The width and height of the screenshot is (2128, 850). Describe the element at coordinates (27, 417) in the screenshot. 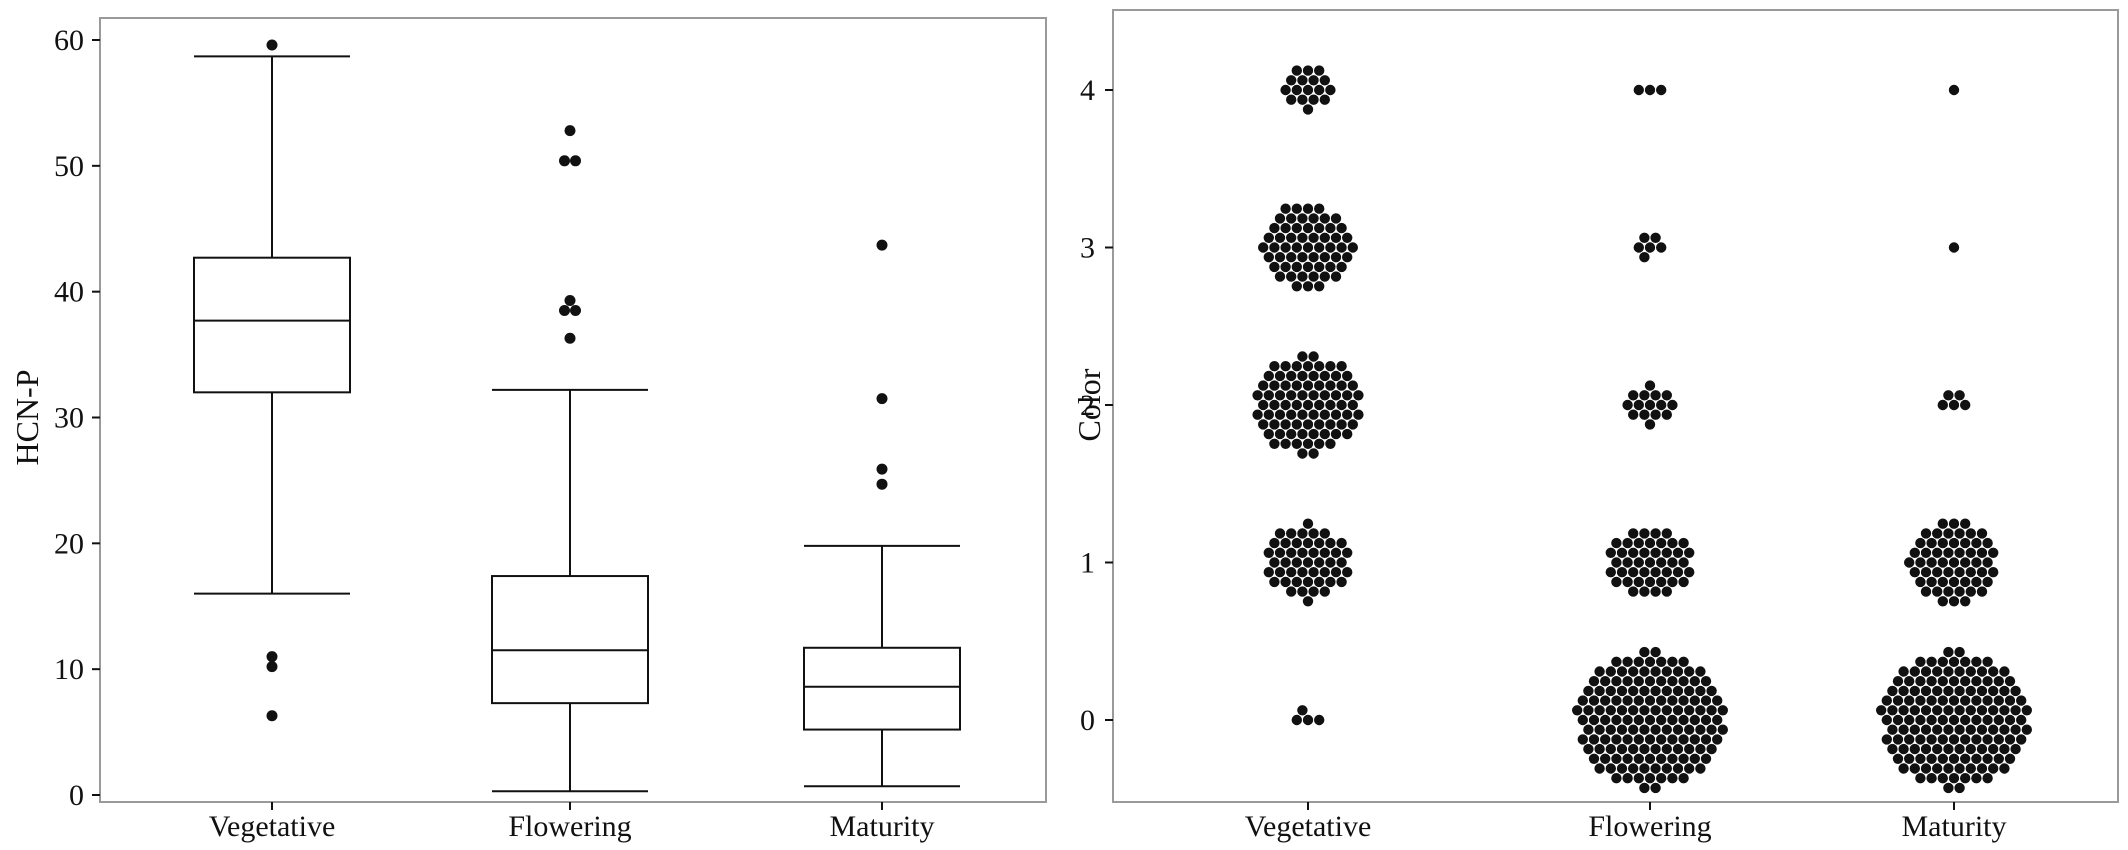

I see `y-axis-label: HCN-P` at that location.